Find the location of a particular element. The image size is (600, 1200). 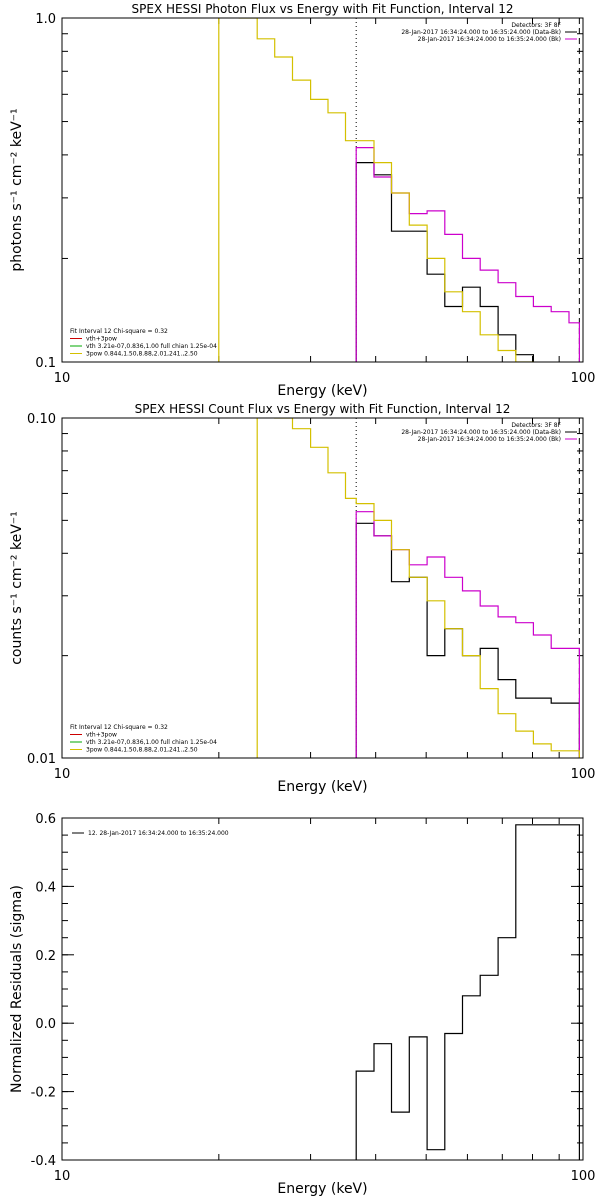

y-axis-label: Normalized Residuals (sigma) is located at coordinates (17, 989).